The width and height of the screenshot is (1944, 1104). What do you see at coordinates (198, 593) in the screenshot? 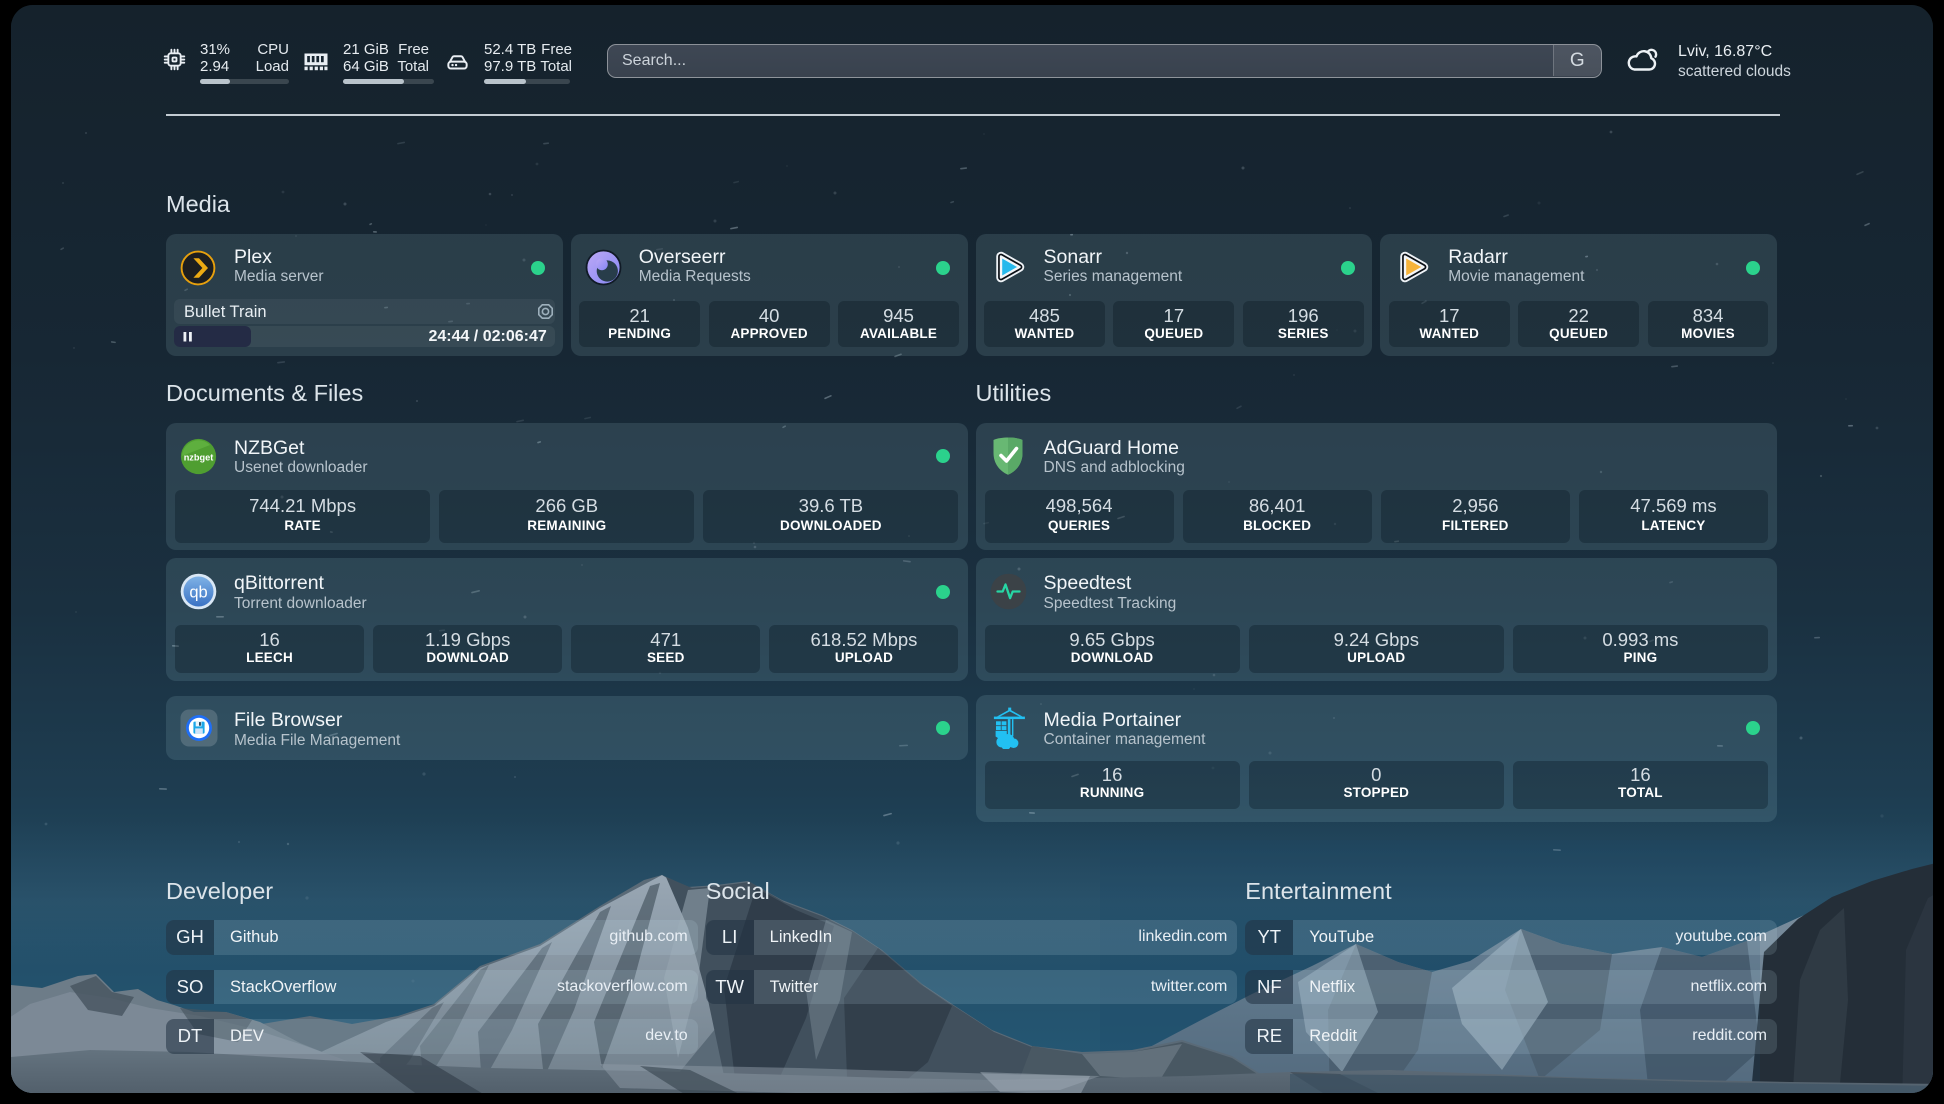
I see `svg-text: qb` at bounding box center [198, 593].